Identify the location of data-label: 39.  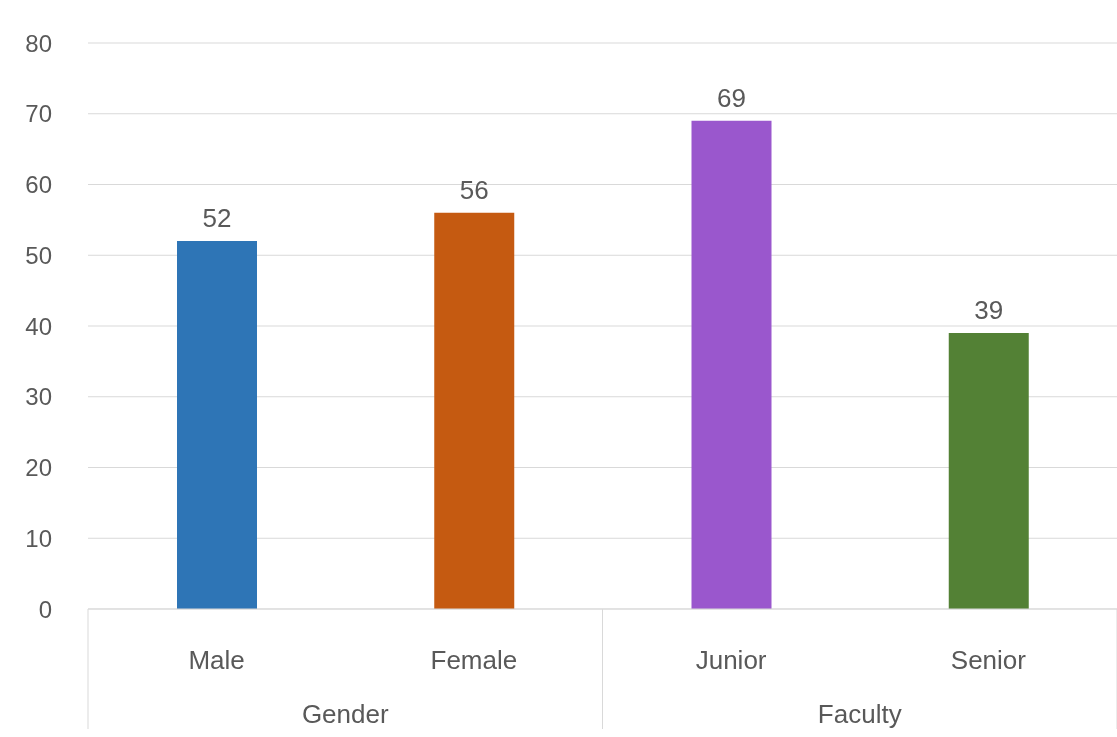
(989, 310).